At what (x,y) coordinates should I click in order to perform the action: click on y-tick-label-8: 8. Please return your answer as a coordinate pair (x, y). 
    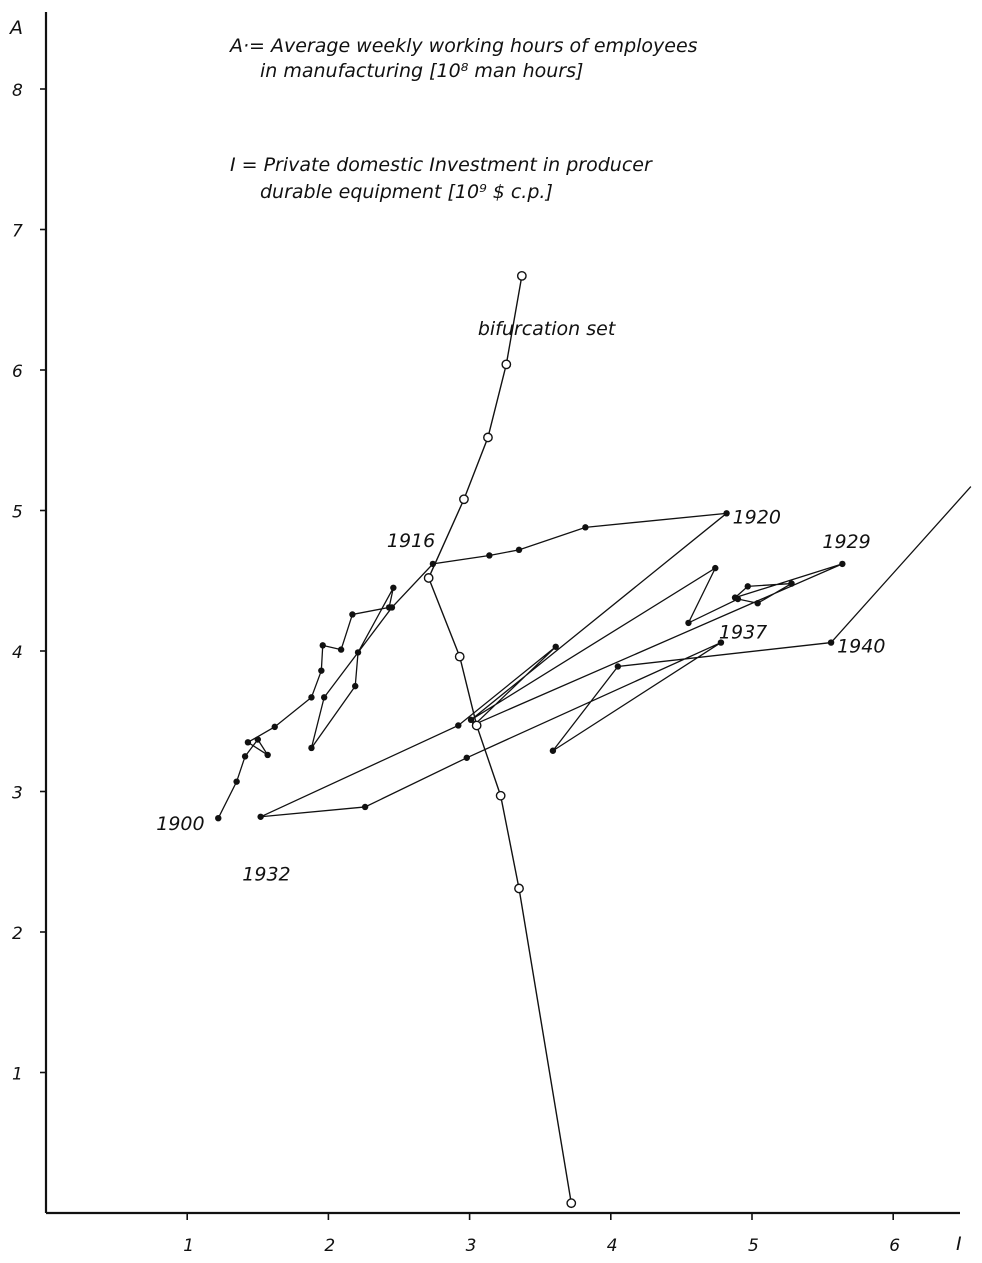
    Looking at the image, I should click on (17, 91).